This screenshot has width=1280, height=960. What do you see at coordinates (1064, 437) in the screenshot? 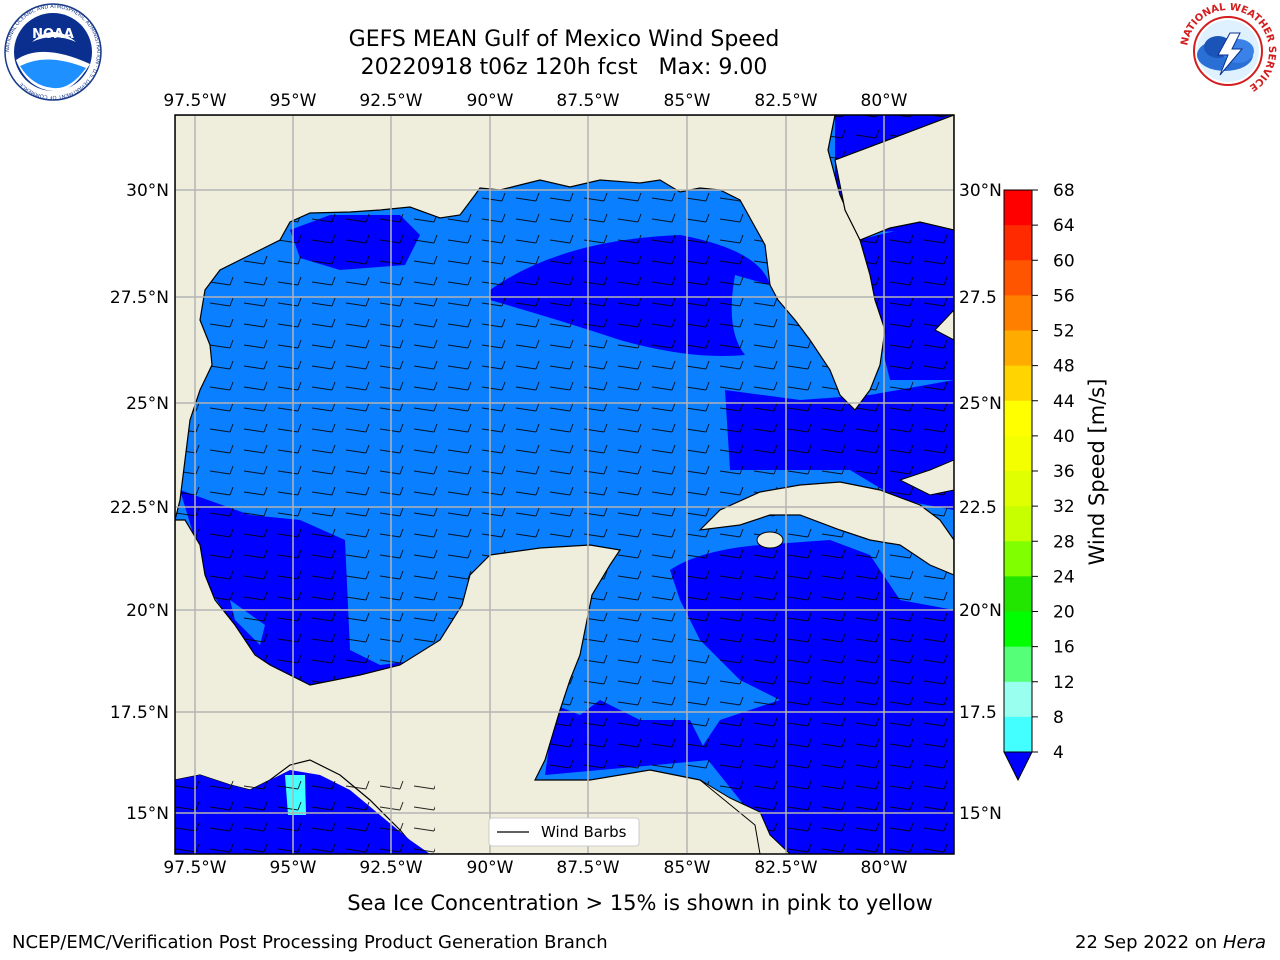
I see `colorbar-tick-label: 40` at bounding box center [1064, 437].